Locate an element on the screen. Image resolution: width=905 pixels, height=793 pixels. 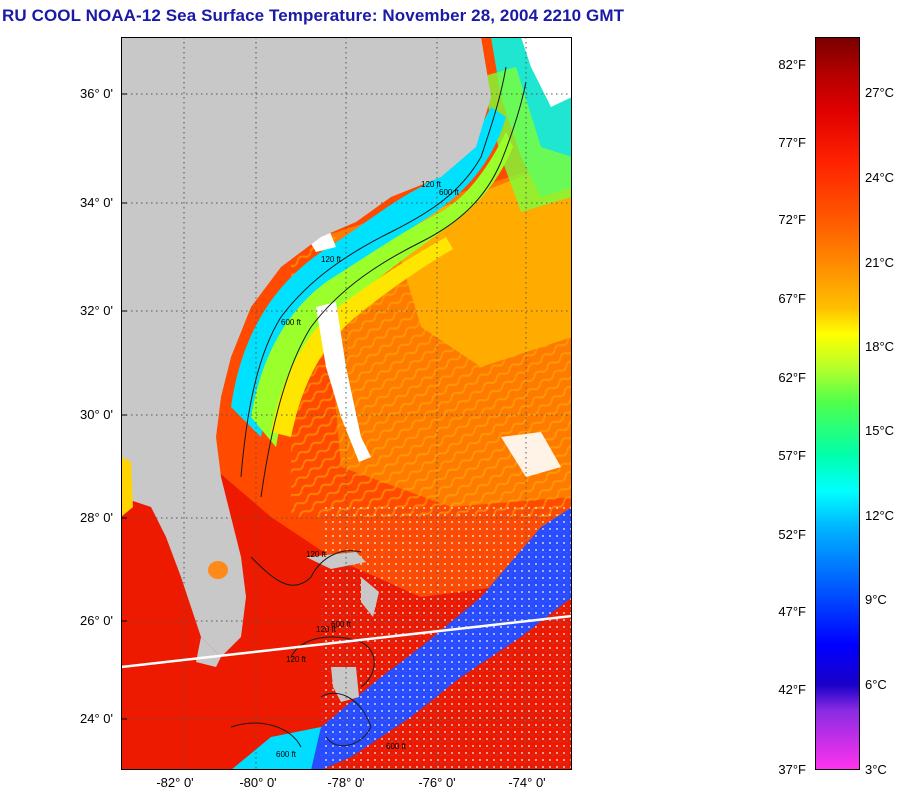
cool-band-speckle is located at coordinates (446, 638).